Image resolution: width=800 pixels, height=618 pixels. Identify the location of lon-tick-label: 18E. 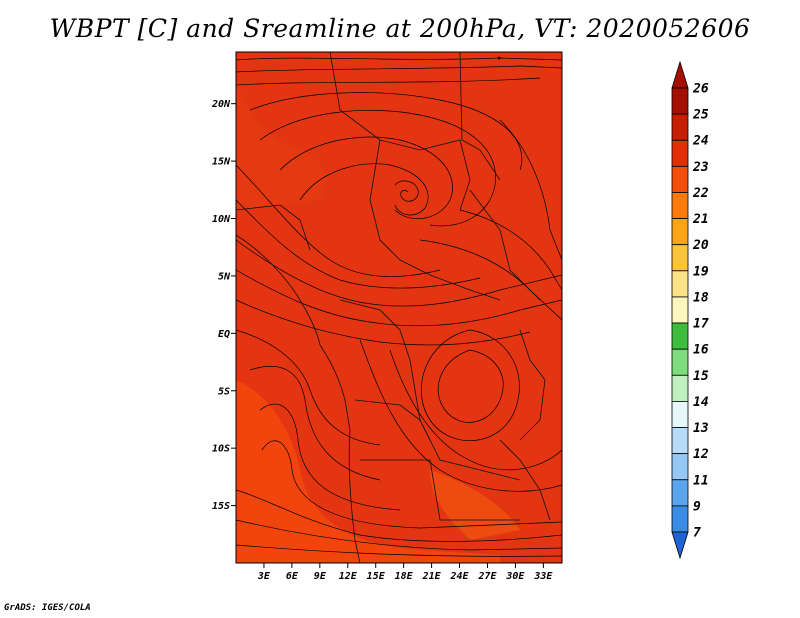
(404, 576).